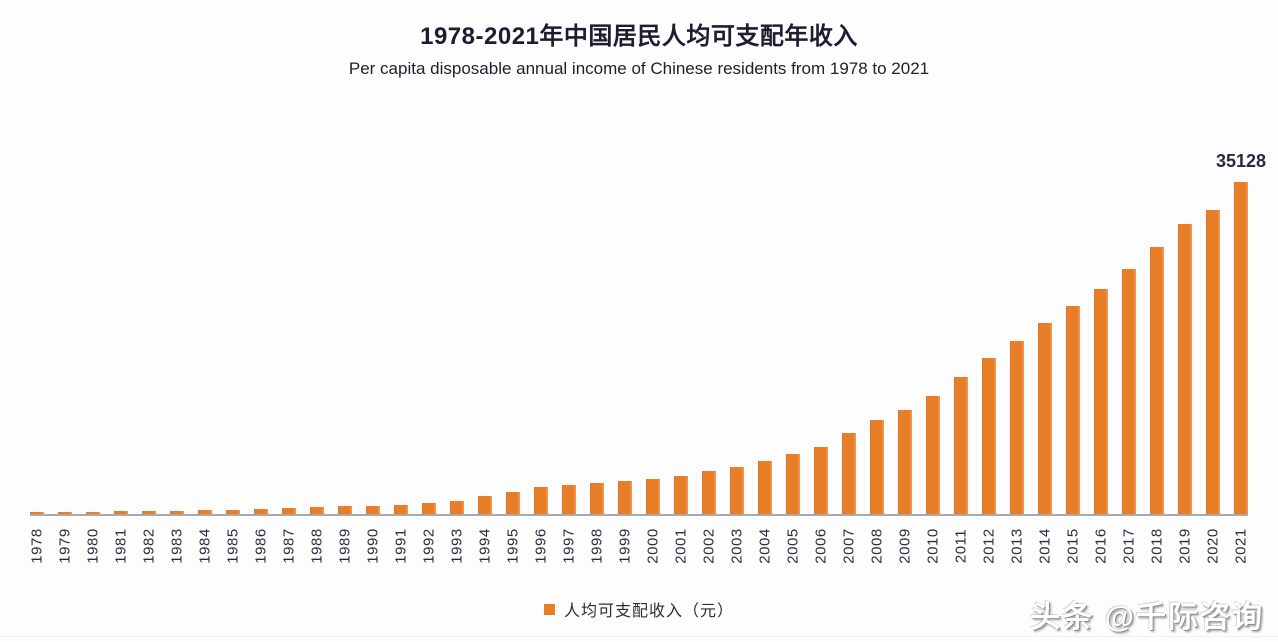  I want to click on x-tick-2015: 2015, so click(1073, 546).